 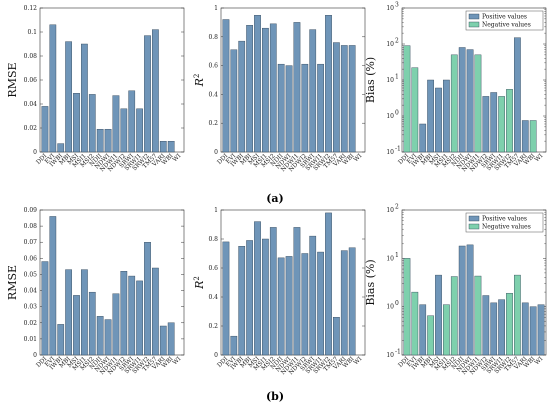 What do you see at coordinates (30, 339) in the screenshot?
I see `y-tick-label: 0.01` at bounding box center [30, 339].